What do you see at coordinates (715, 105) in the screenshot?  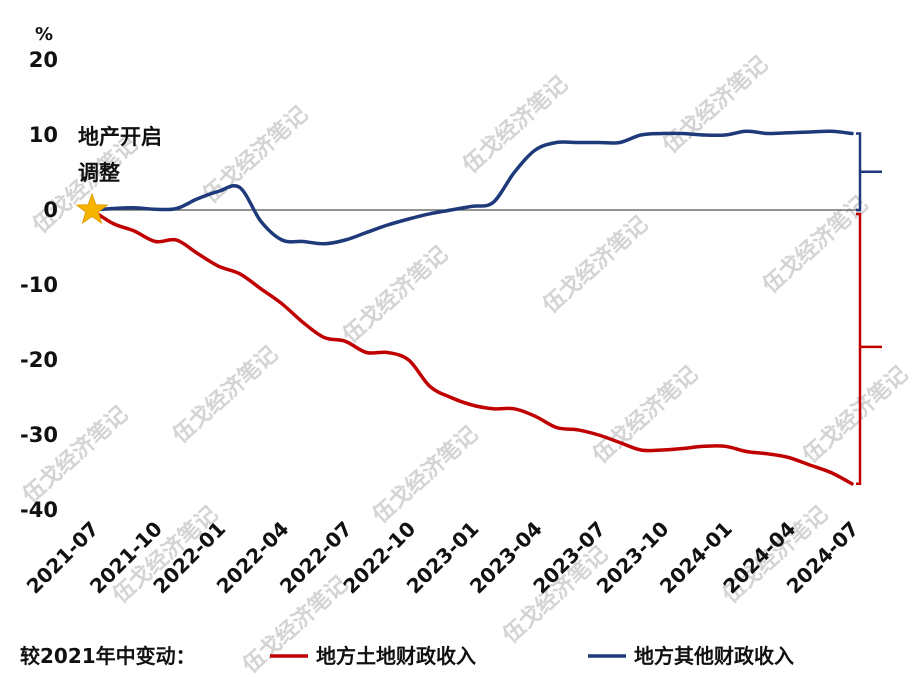 I see `watermark-3: 伍戈经济笔记` at bounding box center [715, 105].